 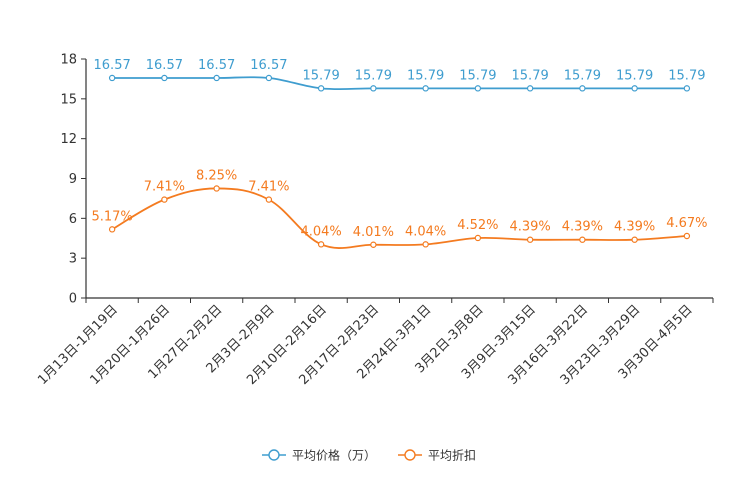 What do you see at coordinates (73, 259) in the screenshot?
I see `y-tick-label: 3` at bounding box center [73, 259].